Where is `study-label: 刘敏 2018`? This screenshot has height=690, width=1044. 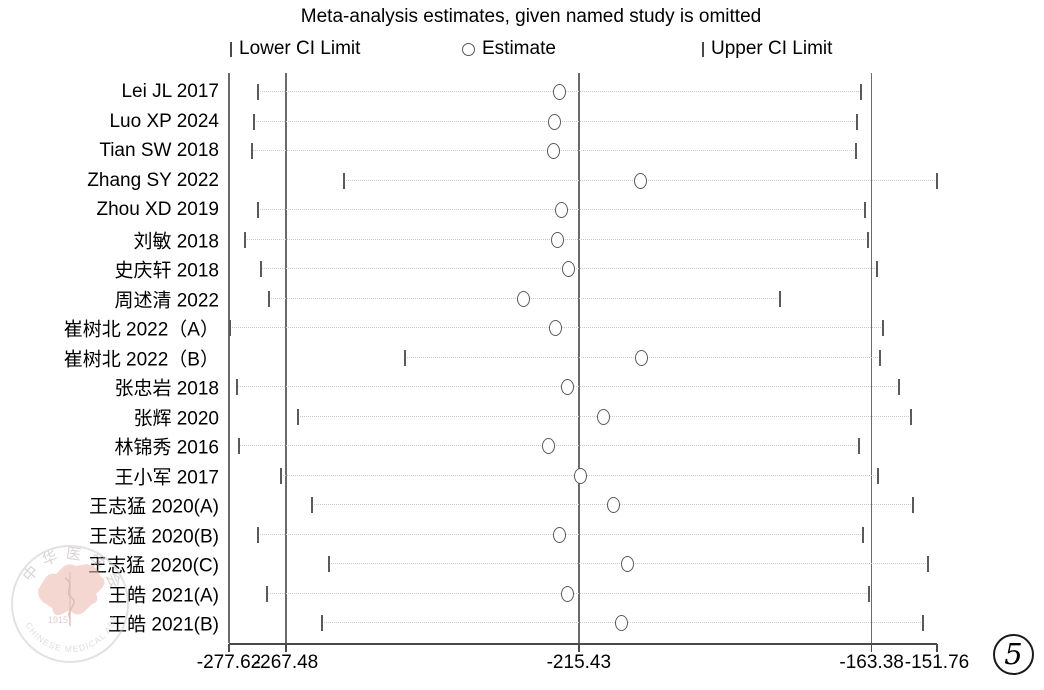 study-label: 刘敏 2018 is located at coordinates (176, 241).